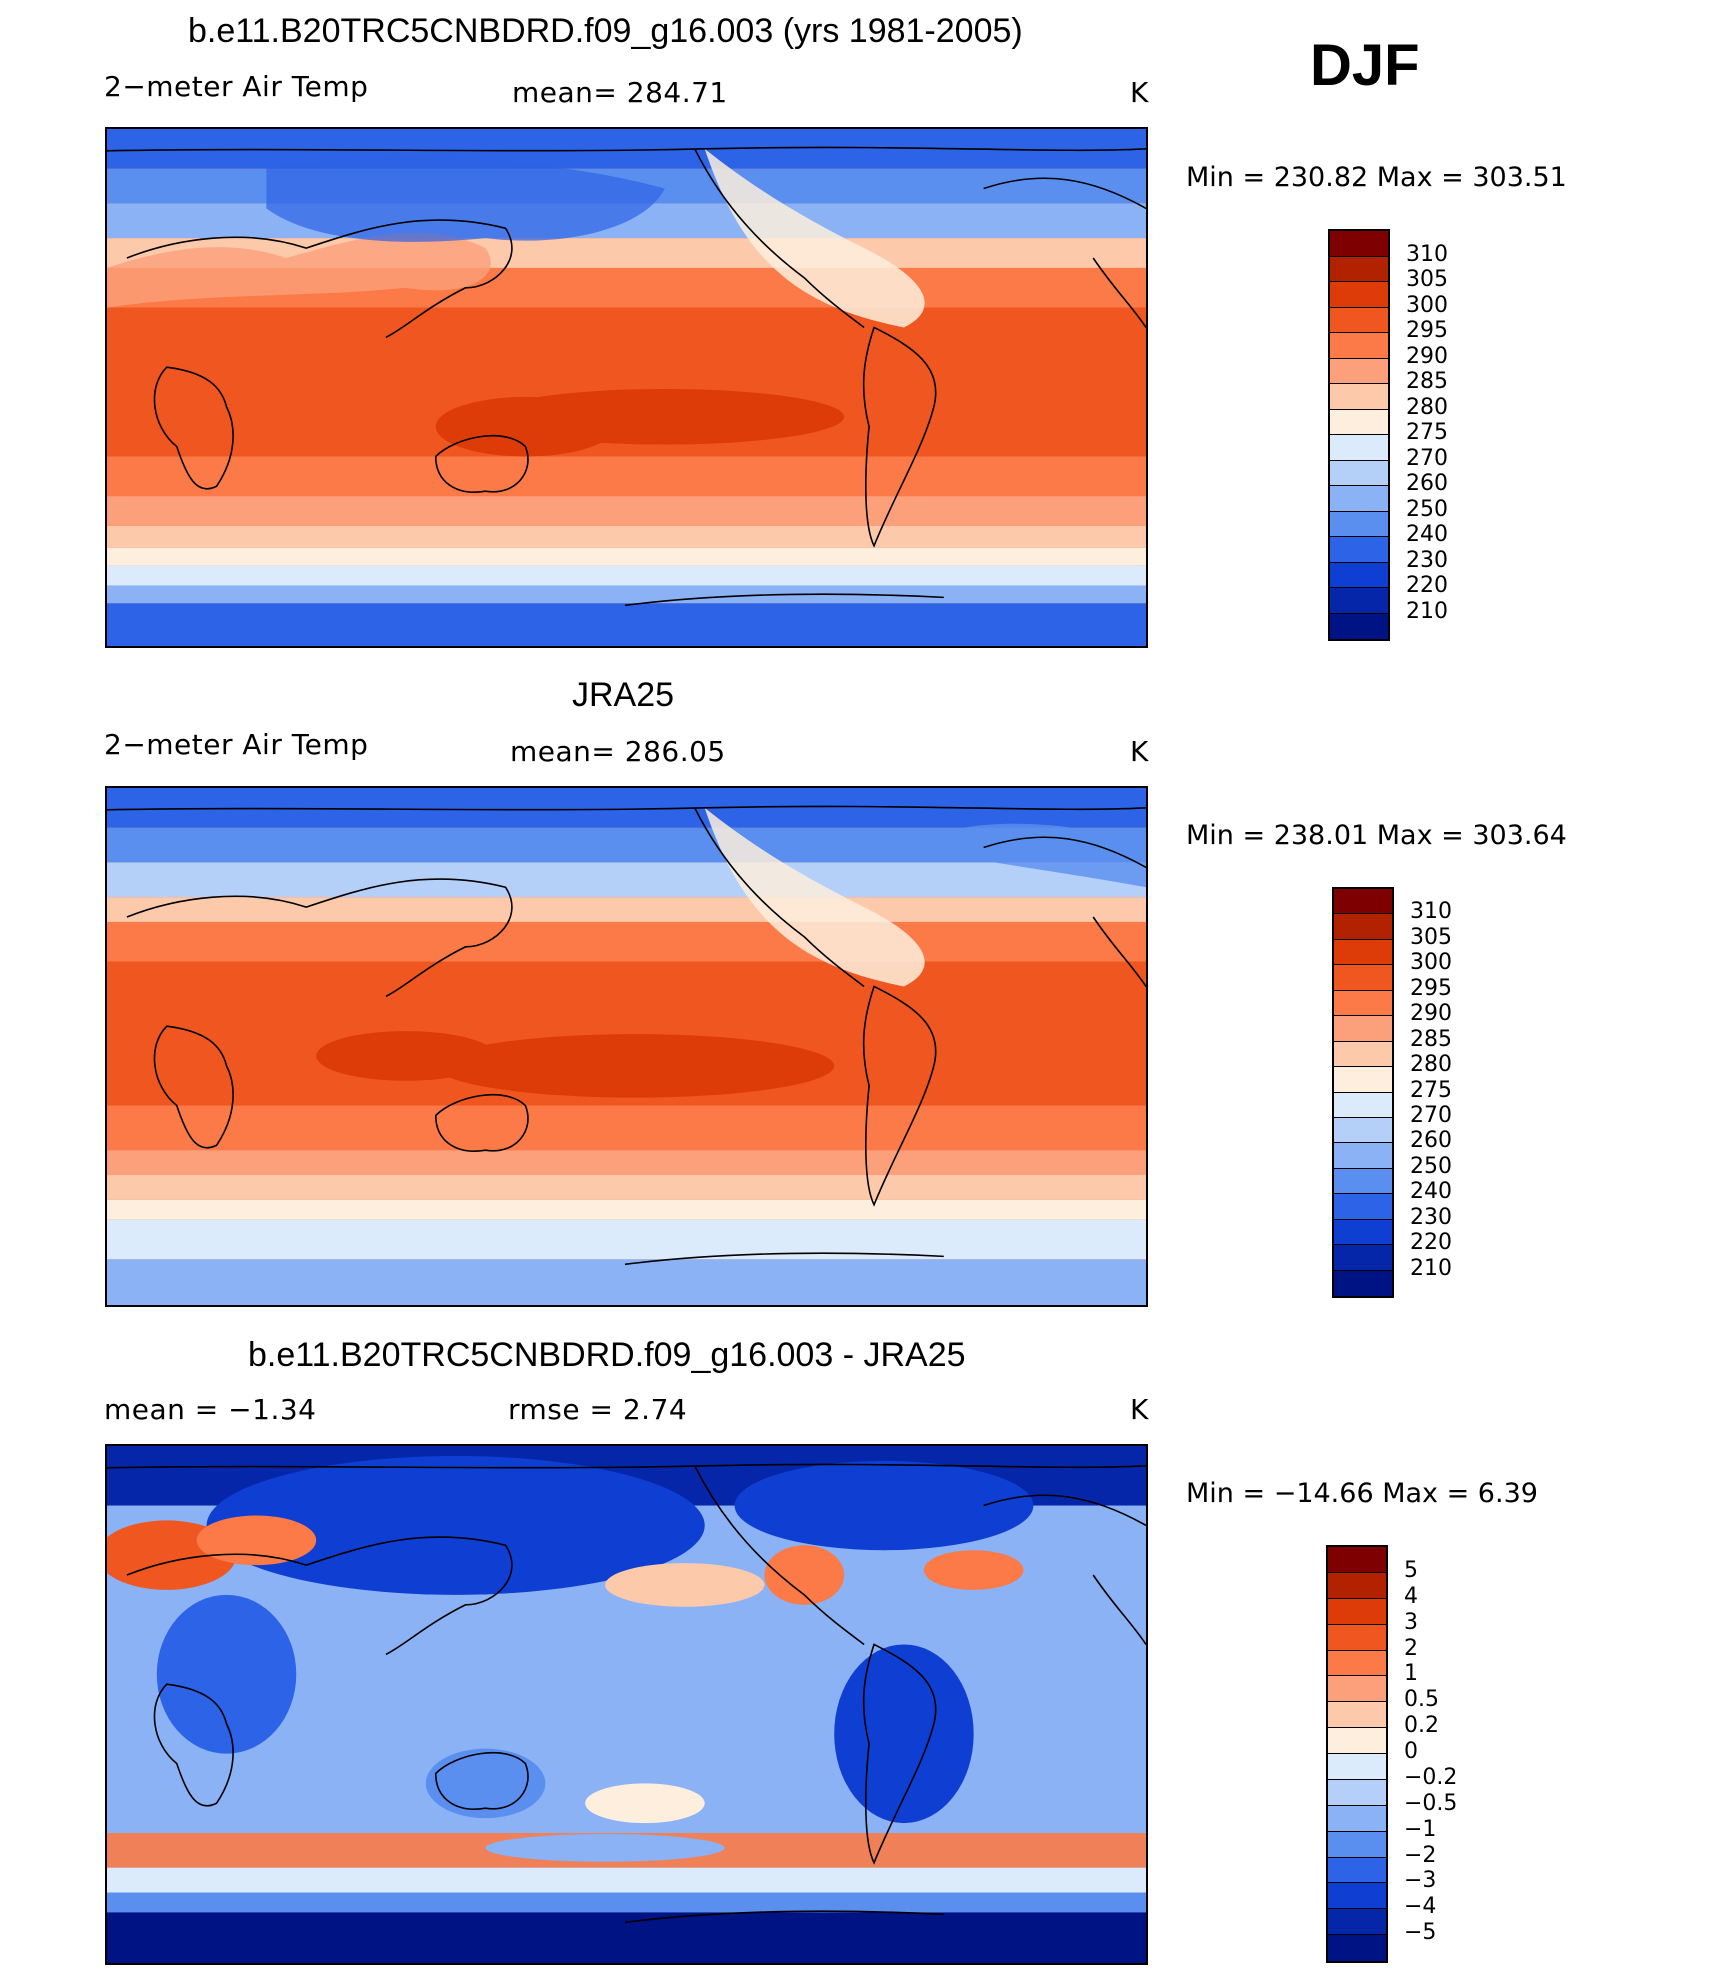  Describe the element at coordinates (1362, 1493) in the screenshot. I see `panel3-minmax: Min = −14.66 Max = 6.39` at that location.